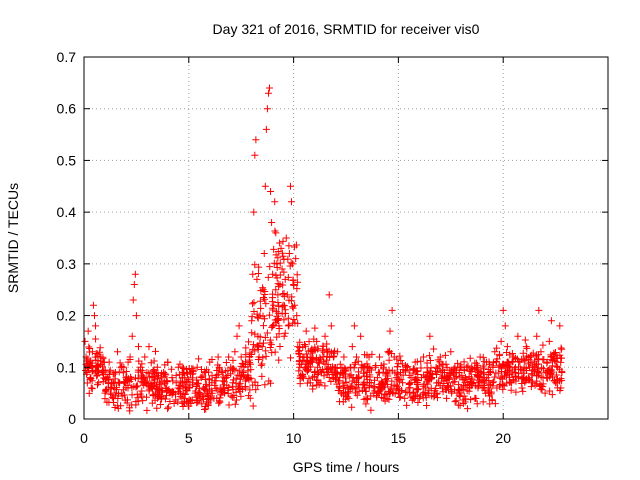  I want to click on y-tick-label: 0.1, so click(67, 367).